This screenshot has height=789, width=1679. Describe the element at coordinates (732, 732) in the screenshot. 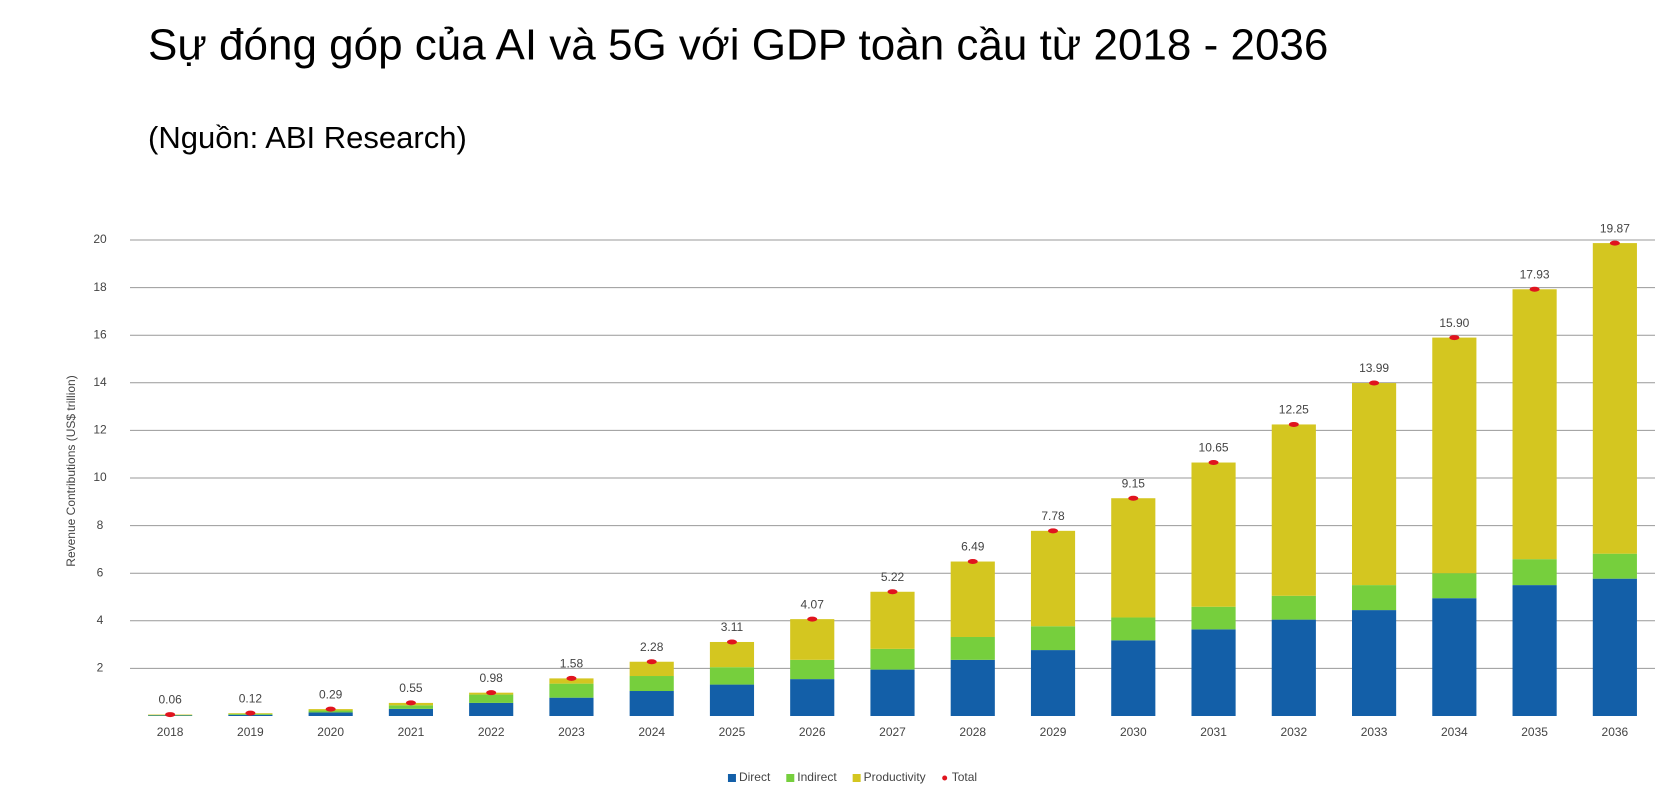

I see `x-tick-label: 2025` at that location.